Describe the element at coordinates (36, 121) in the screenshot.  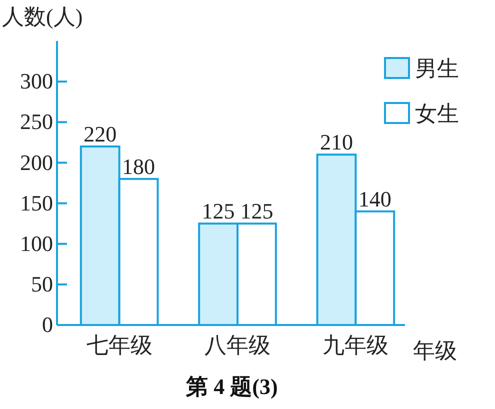
I see `y-tick-label: 250` at that location.